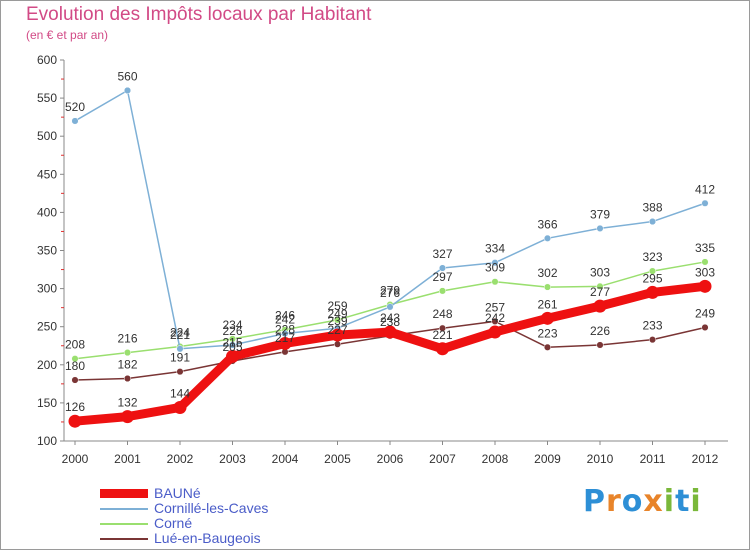 This screenshot has height=550, width=750. I want to click on data-label: 309, so click(495, 268).